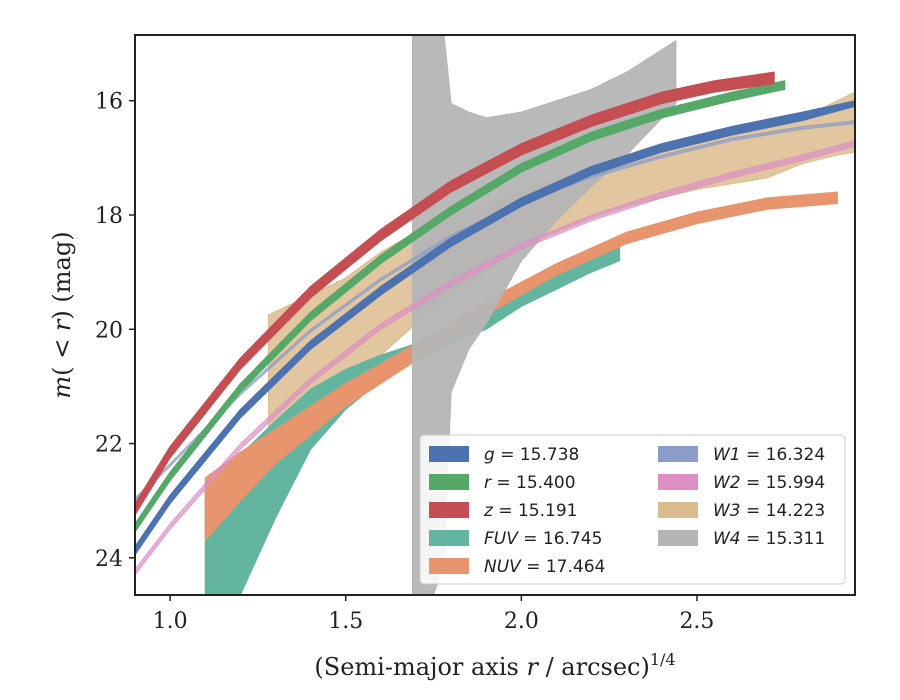  Describe the element at coordinates (769, 455) in the screenshot. I see `legend-label-w1: W1 = 16.324` at that location.